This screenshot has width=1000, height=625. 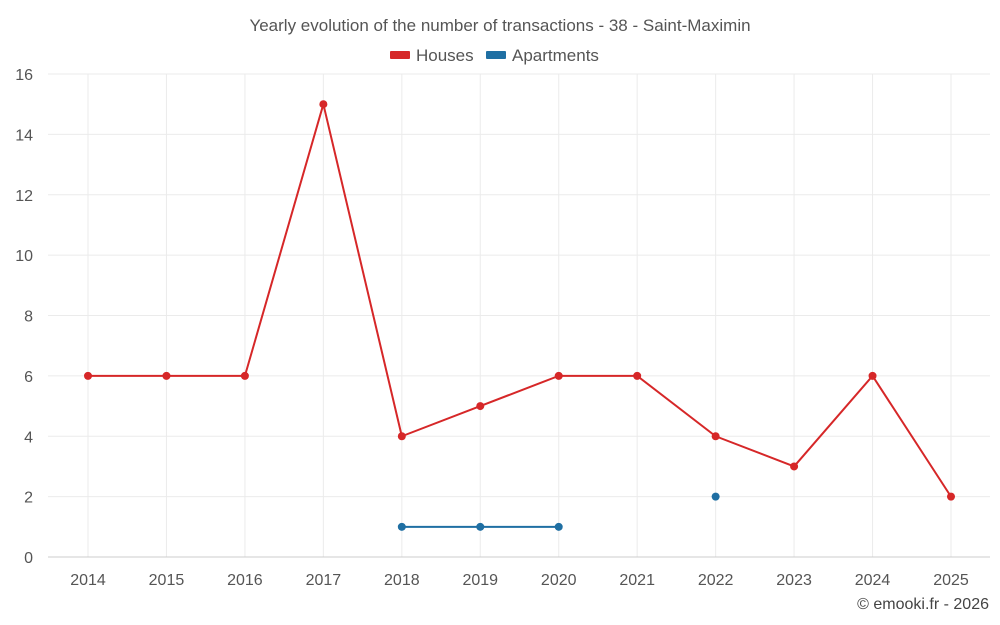 What do you see at coordinates (28, 558) in the screenshot?
I see `y-tick-label: 0` at bounding box center [28, 558].